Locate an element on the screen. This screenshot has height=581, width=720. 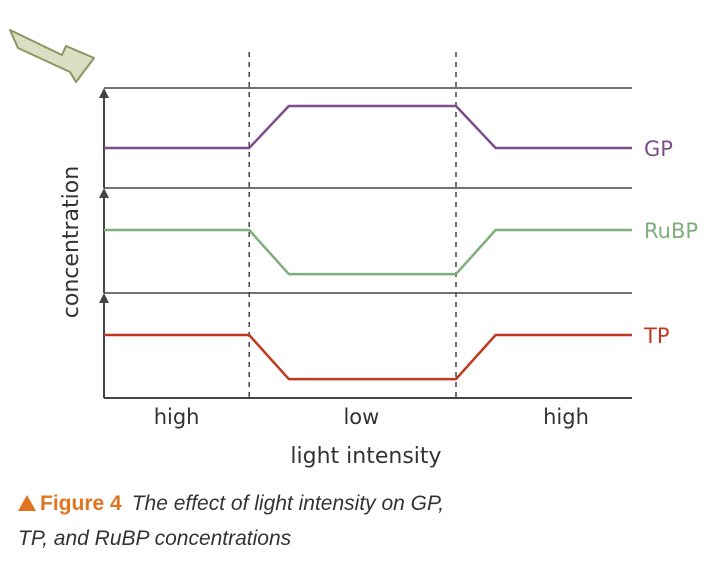
triangle-icon is located at coordinates (27, 503).